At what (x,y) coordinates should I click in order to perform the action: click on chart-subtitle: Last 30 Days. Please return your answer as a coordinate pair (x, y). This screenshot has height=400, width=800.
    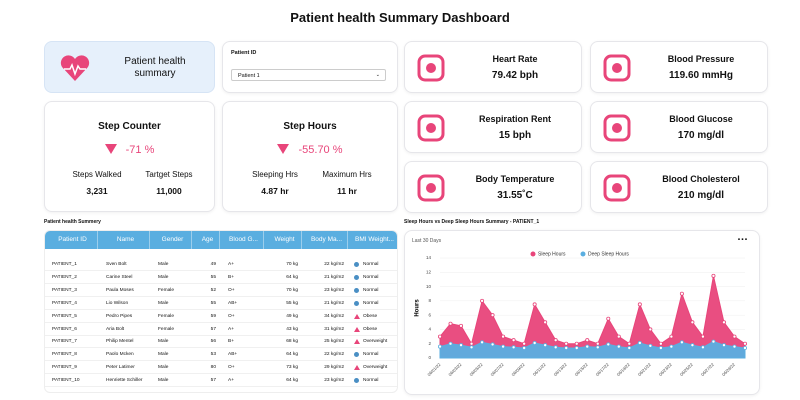
    Looking at the image, I should click on (427, 241).